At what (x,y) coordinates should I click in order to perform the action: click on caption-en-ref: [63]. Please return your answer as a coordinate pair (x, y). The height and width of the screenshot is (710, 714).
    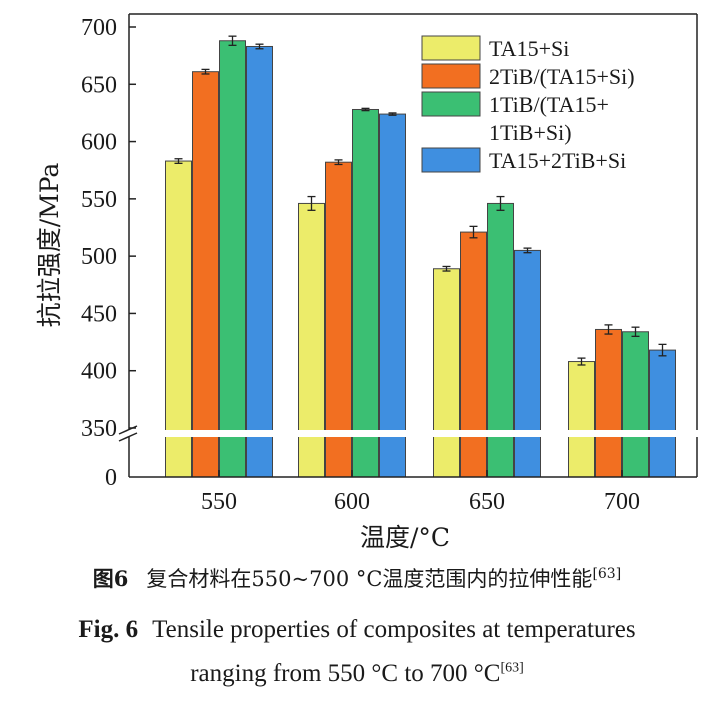
    Looking at the image, I should click on (512, 668).